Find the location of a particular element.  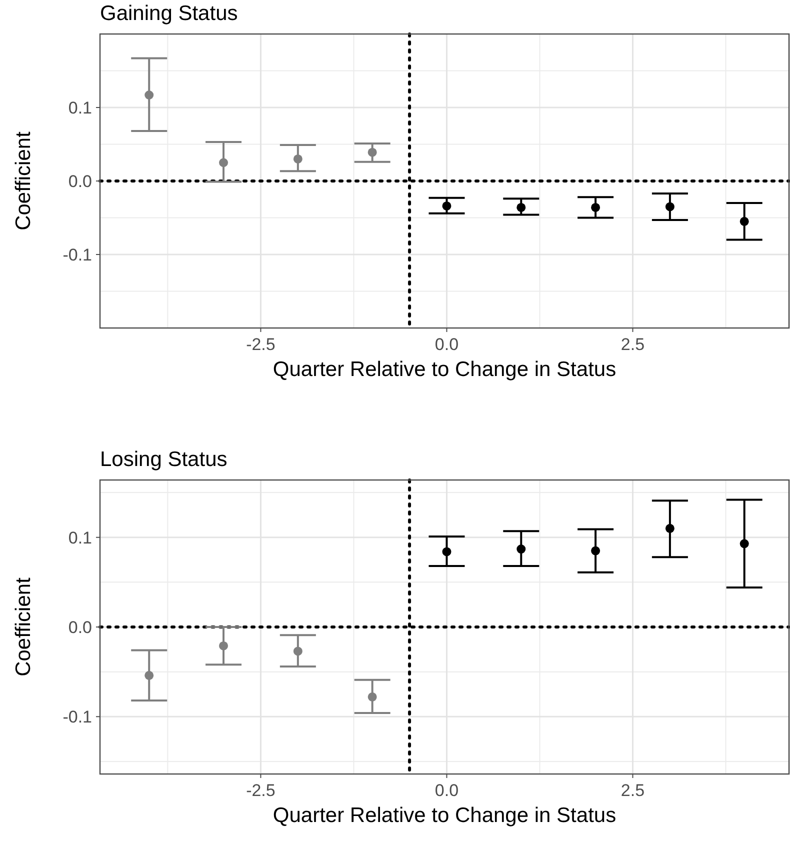

chart-title: Losing Status is located at coordinates (164, 459).